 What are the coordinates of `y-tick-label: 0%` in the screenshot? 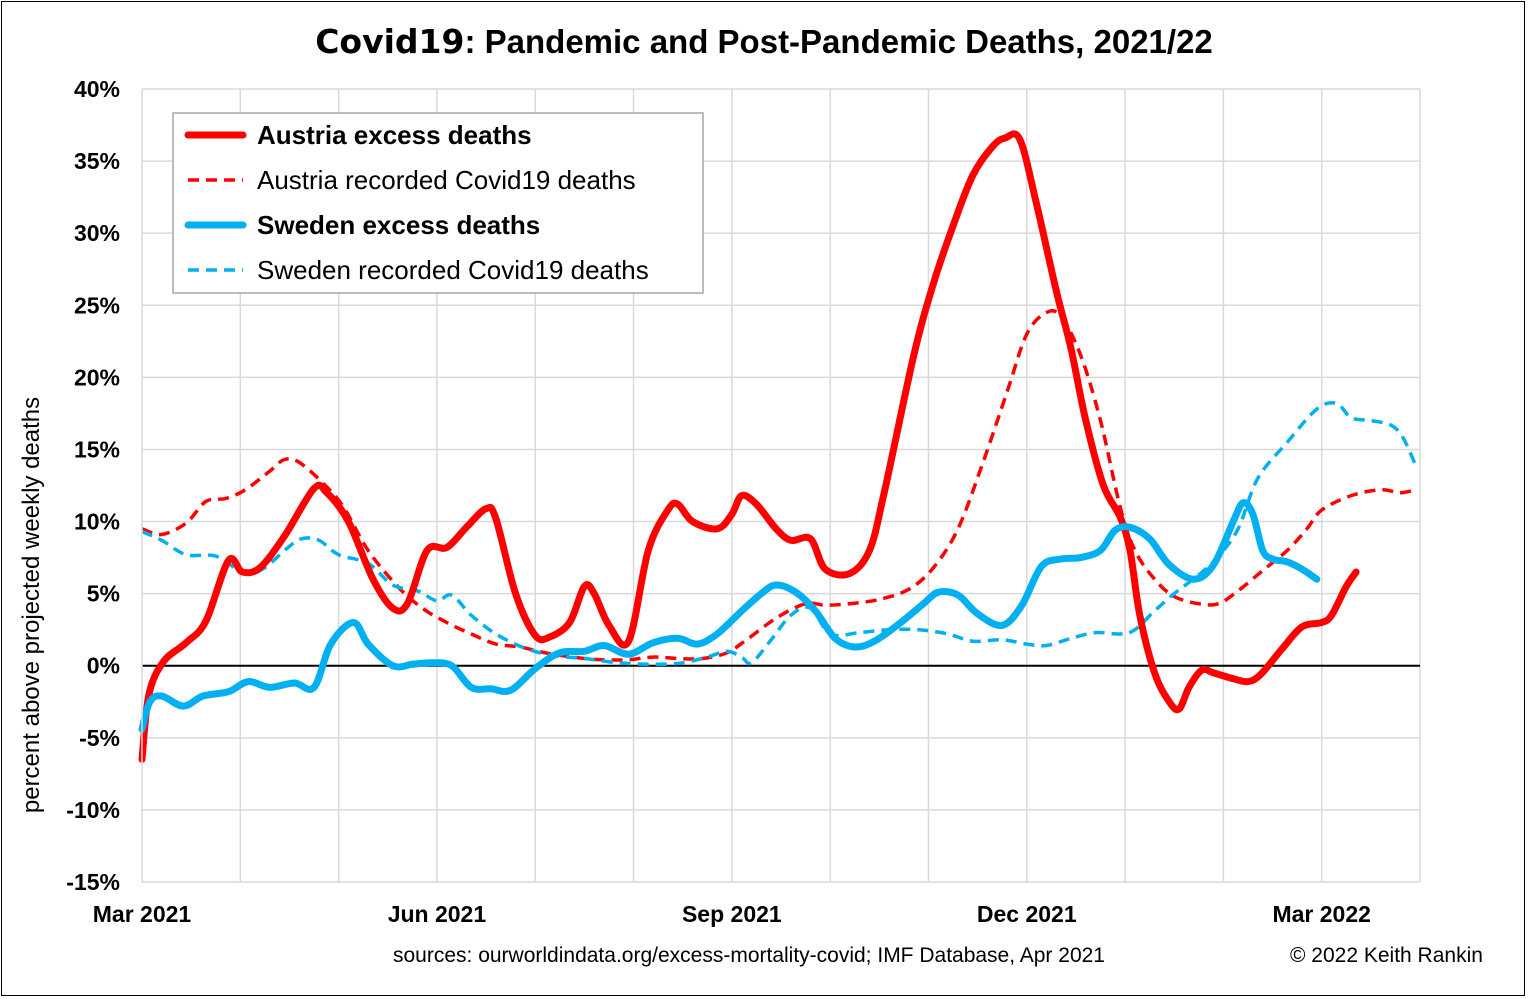 It's located at (103, 666).